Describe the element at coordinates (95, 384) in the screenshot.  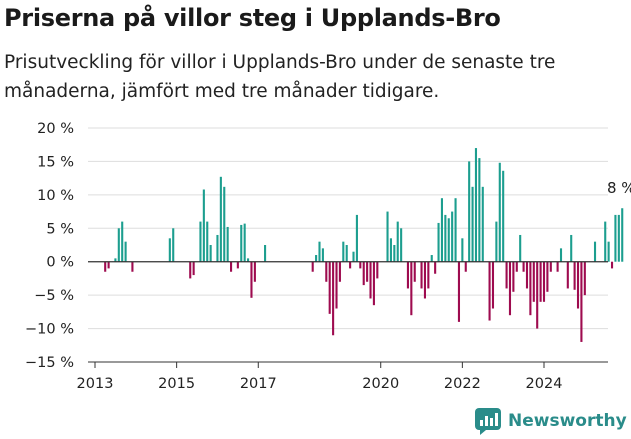
I see `x-tick-label: 2013` at that location.